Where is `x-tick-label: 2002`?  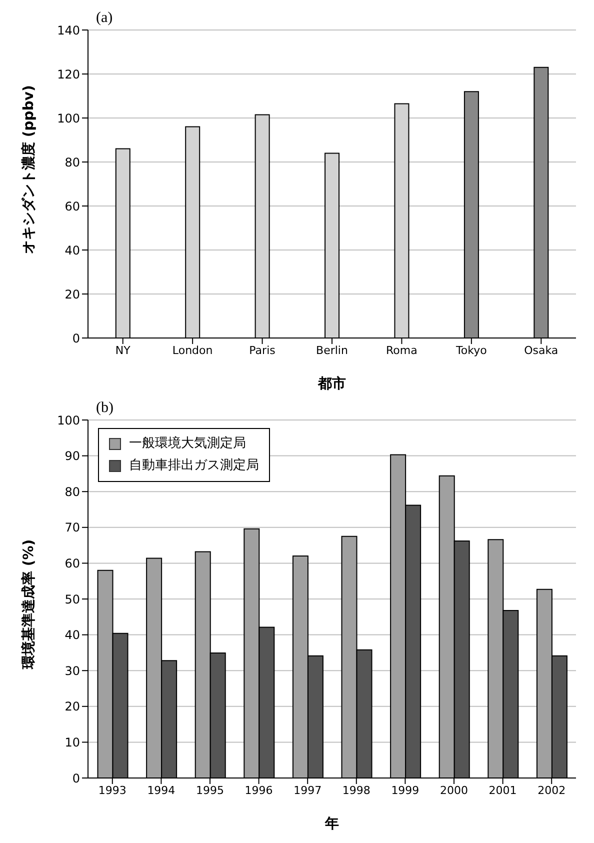 x-tick-label: 2002 is located at coordinates (552, 790).